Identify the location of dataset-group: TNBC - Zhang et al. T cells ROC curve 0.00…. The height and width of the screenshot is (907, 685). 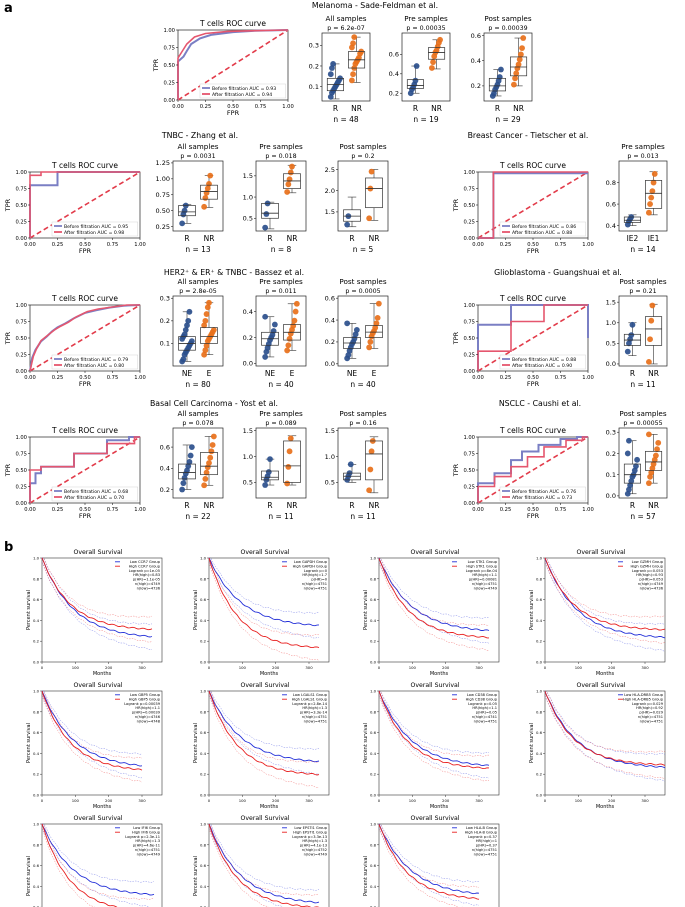
(196, 193).